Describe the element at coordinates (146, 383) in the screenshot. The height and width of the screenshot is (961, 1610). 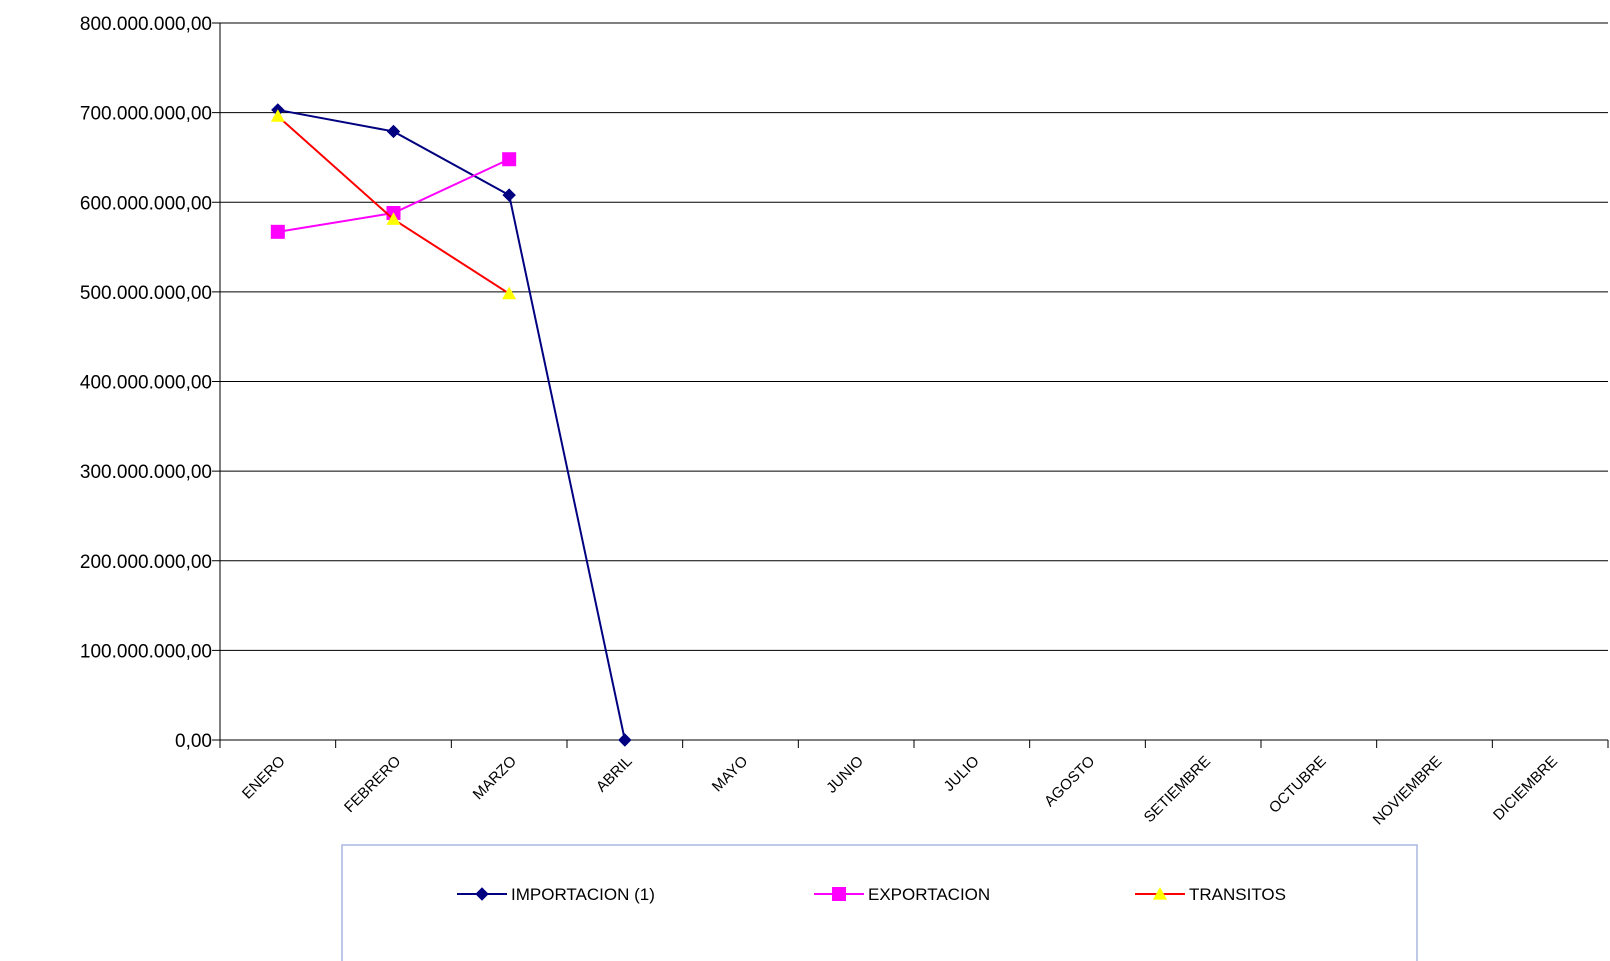
I see `y-tick-label: 400.000.000,00` at that location.